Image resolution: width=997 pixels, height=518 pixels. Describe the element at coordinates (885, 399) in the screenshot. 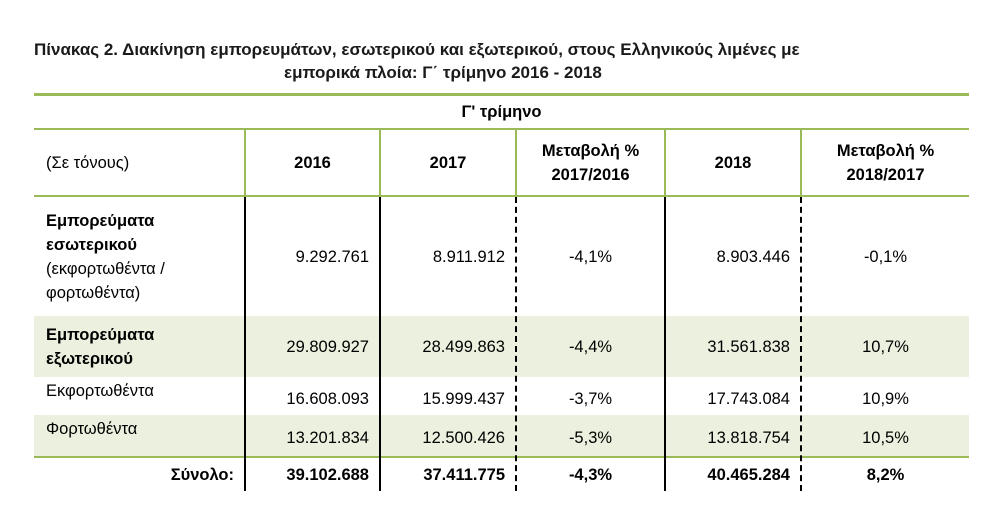

I see `table-cell: 10,9%` at that location.